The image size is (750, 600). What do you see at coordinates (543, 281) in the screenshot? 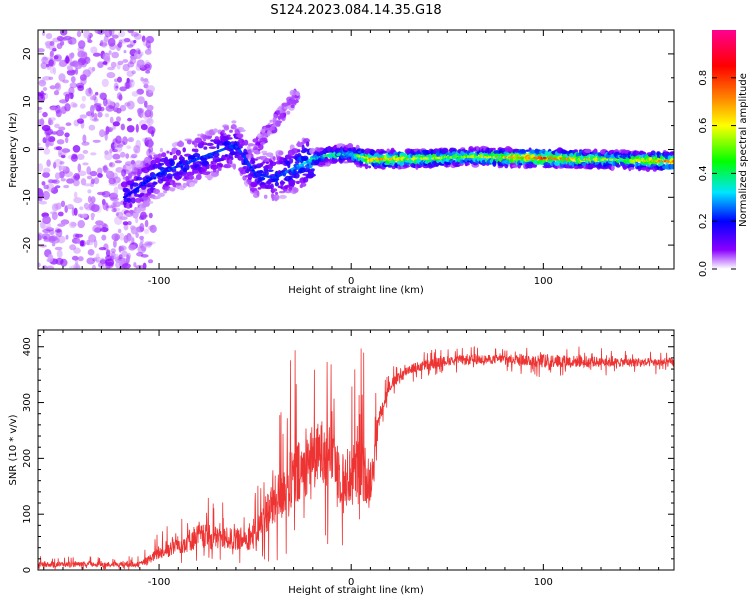
I see `spectrogram-xtick-label: 100` at bounding box center [543, 281].